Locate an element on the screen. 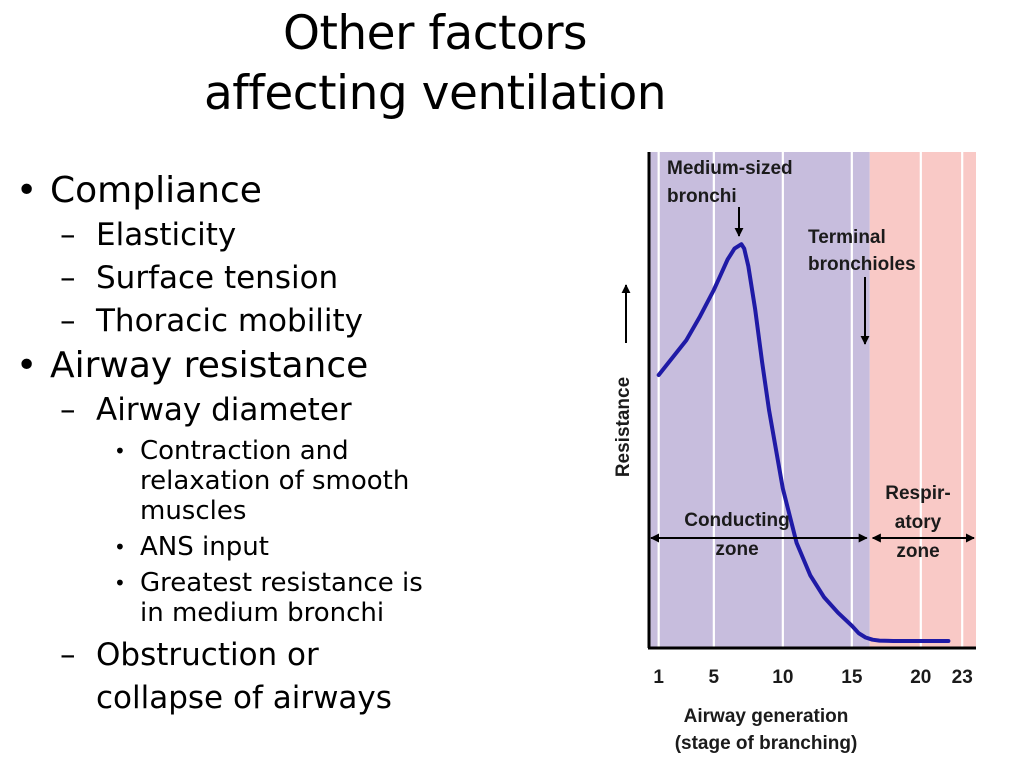  respiratory-zone-label: Respir- is located at coordinates (917, 493).